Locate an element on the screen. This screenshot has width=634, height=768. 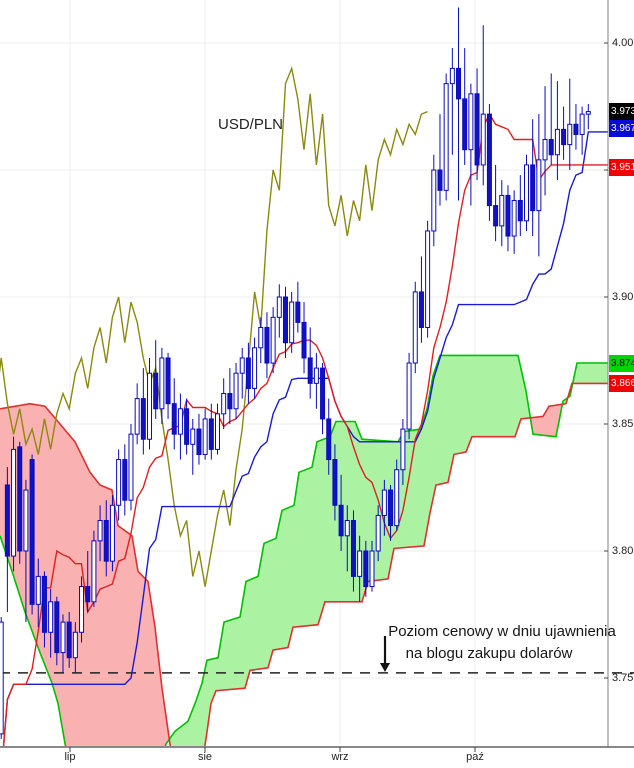
y-axis-label: 3.90 is located at coordinates (623, 296).